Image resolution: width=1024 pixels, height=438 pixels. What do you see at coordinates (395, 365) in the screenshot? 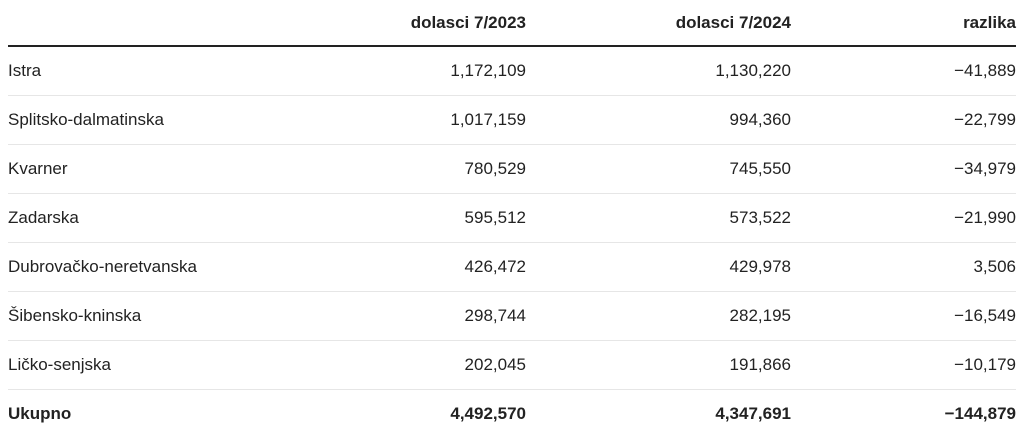
I see `arrivals-2023-cell: 202,045` at bounding box center [395, 365].